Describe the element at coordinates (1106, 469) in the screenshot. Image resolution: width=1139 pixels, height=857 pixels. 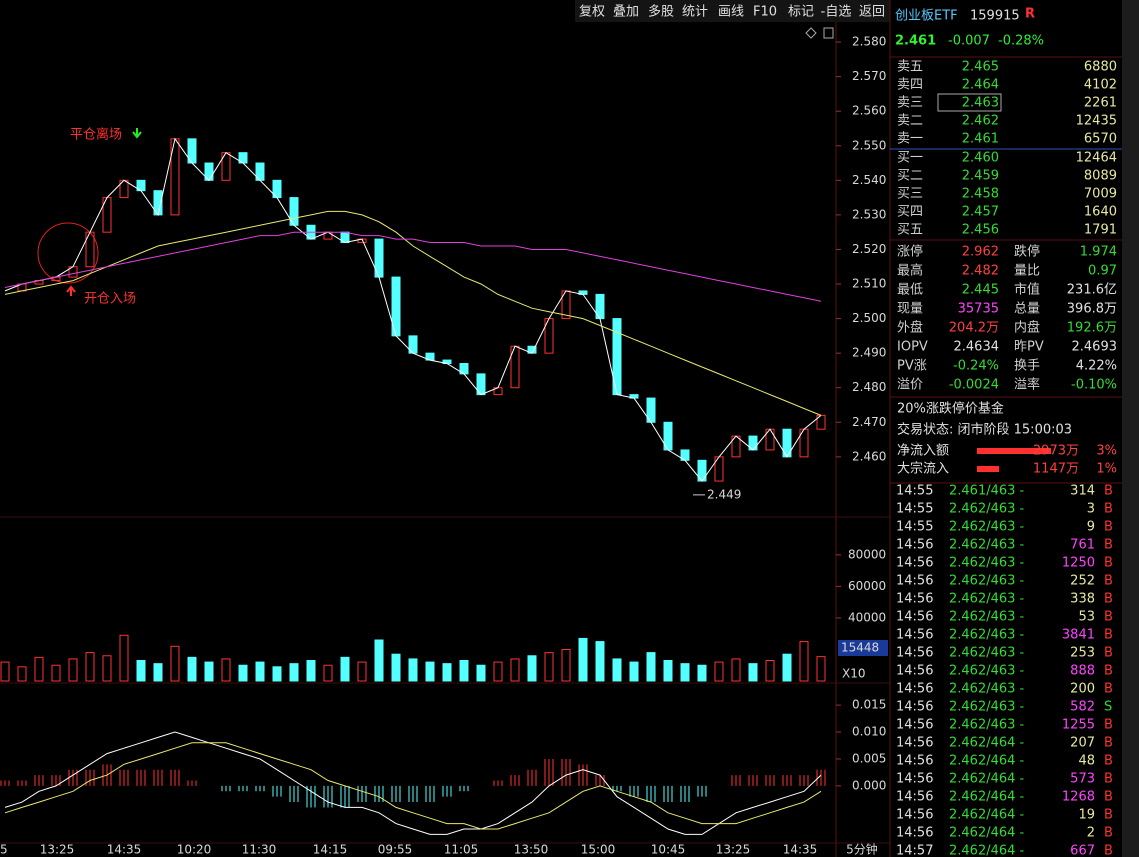
I see `flow-pct: 1%` at that location.